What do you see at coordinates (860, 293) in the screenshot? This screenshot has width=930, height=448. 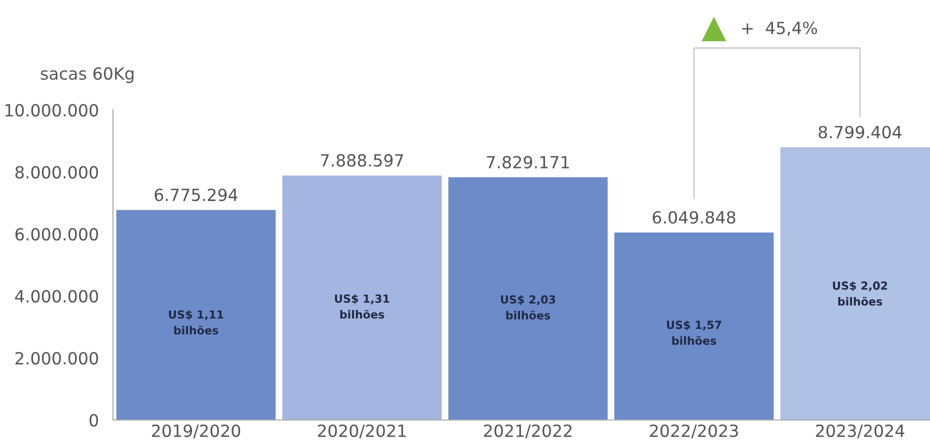 I see `annotation: US$ 2,02 bilhões` at bounding box center [860, 293].